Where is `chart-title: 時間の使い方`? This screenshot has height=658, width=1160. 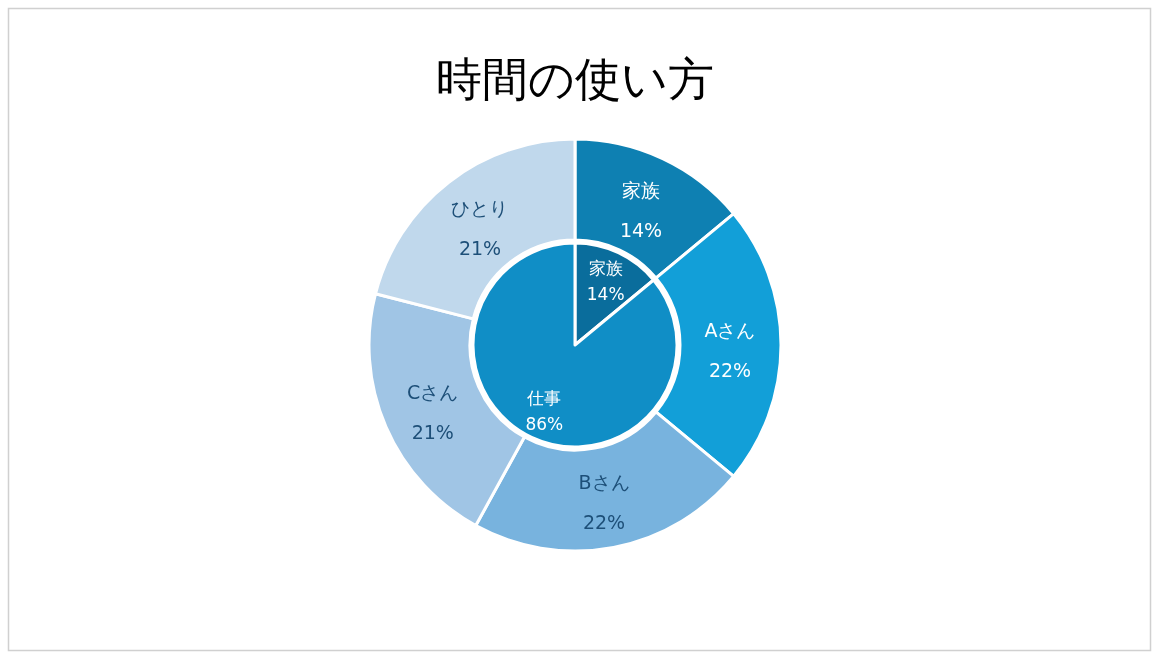 chart-title: 時間の使い方 is located at coordinates (575, 79).